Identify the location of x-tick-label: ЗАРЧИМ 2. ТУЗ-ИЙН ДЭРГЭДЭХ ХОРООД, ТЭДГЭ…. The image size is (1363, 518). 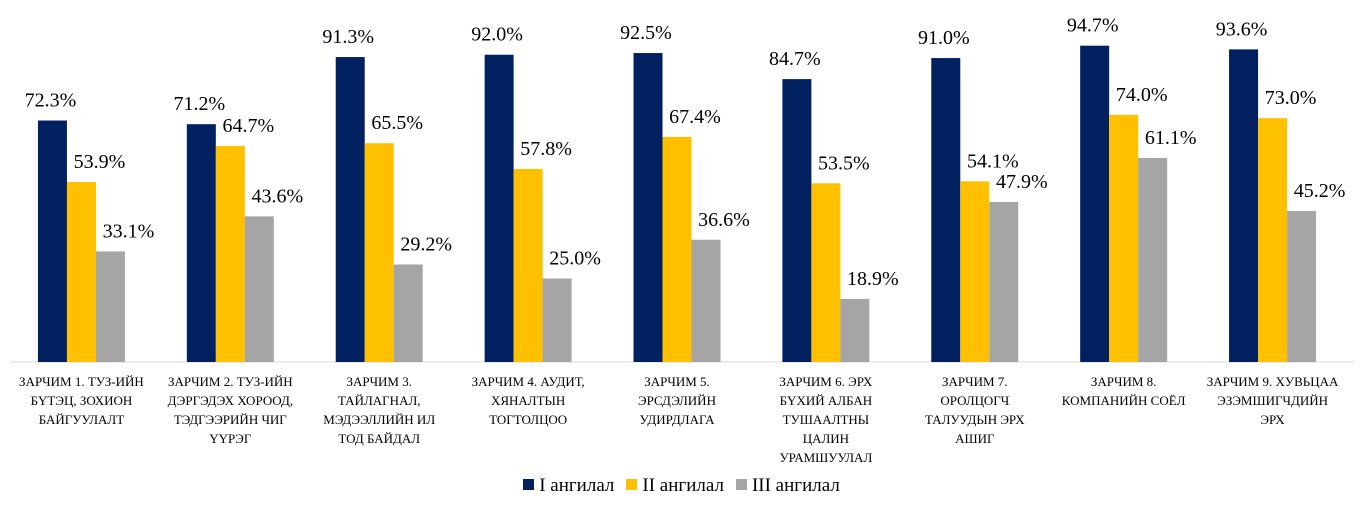
(230, 410).